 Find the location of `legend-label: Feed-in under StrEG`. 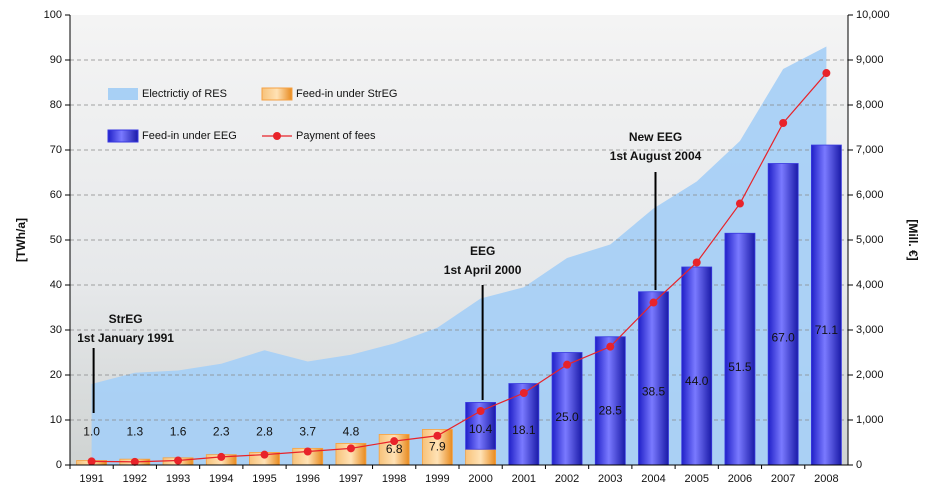

legend-label: Feed-in under StrEG is located at coordinates (347, 94).